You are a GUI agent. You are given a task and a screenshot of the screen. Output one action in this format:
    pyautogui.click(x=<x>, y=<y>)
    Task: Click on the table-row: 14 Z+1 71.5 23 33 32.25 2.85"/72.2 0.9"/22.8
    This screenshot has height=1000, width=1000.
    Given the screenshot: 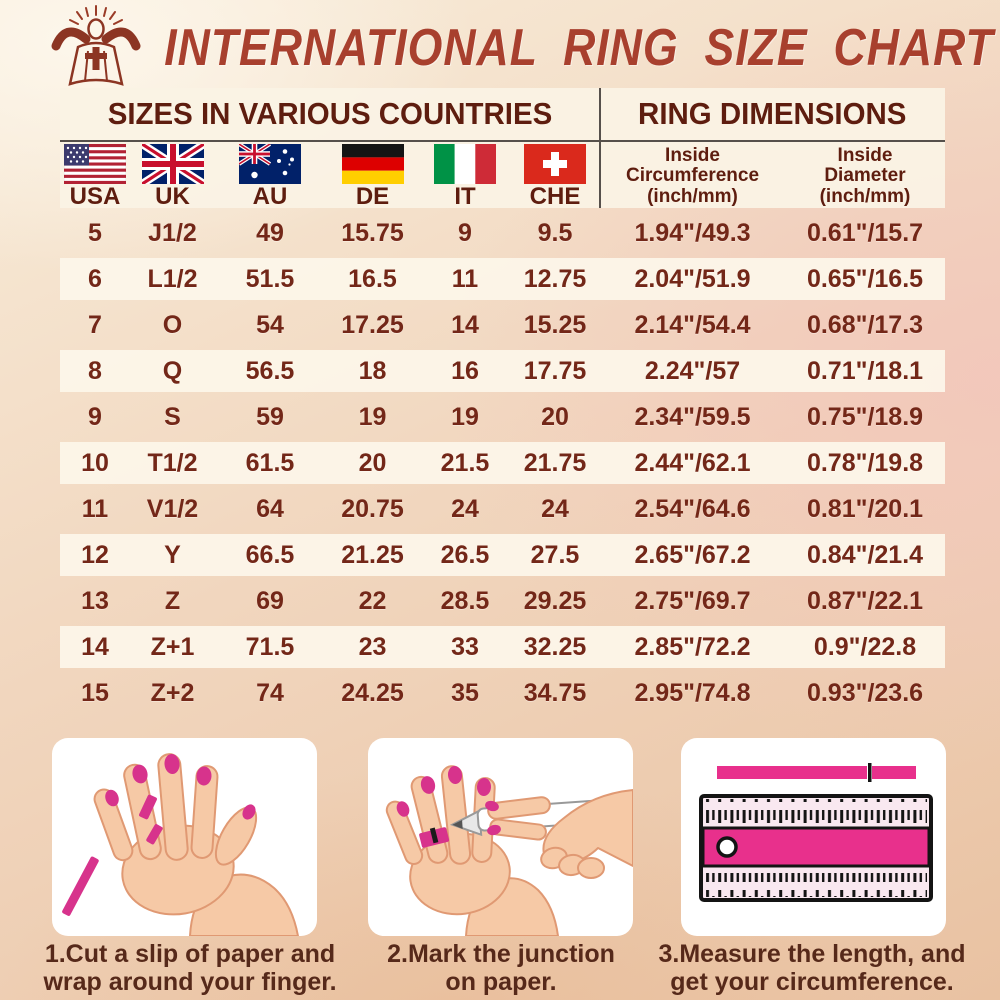 What is the action you would take?
    pyautogui.click(x=502, y=647)
    